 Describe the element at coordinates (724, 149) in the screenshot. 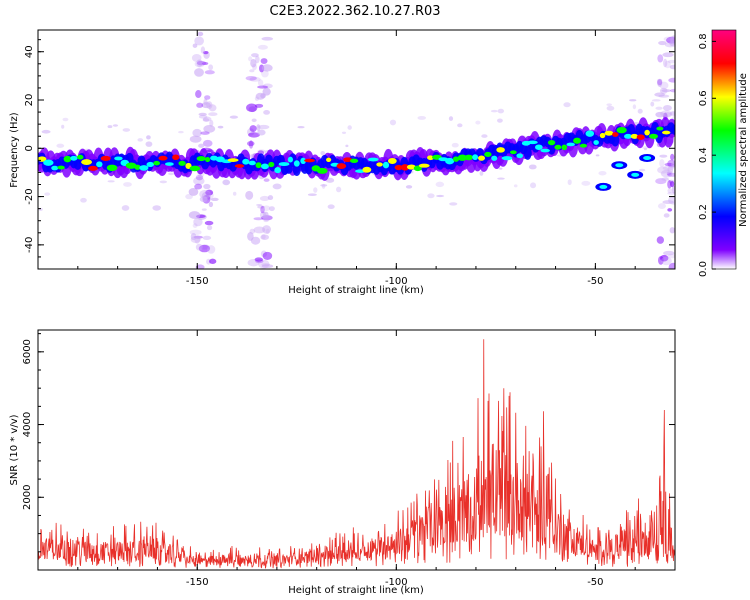

I see `colorbar` at that location.